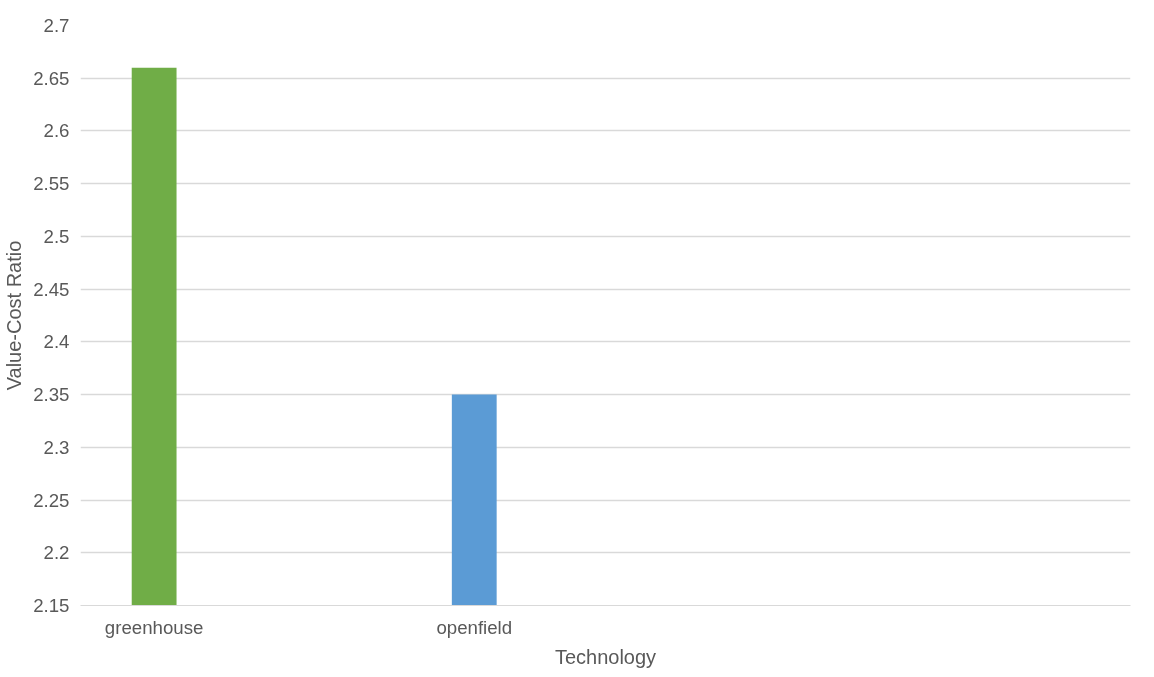  I want to click on y-tick-label: 2.6, so click(56, 131).